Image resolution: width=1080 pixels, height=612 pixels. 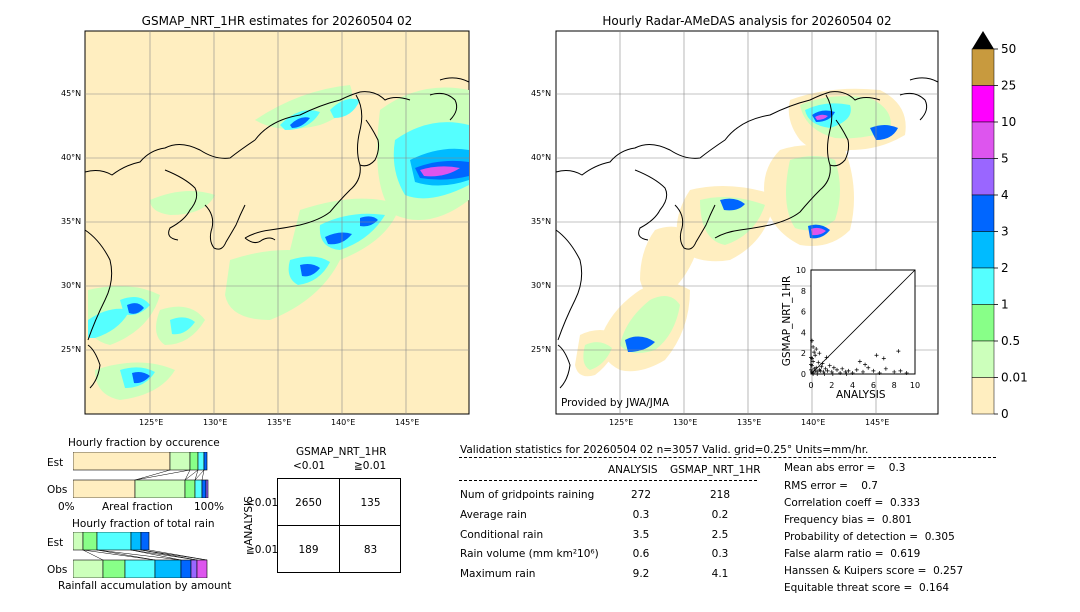 I want to click on total-rain-footer: Rainfall accumulation by amount, so click(x=145, y=586).